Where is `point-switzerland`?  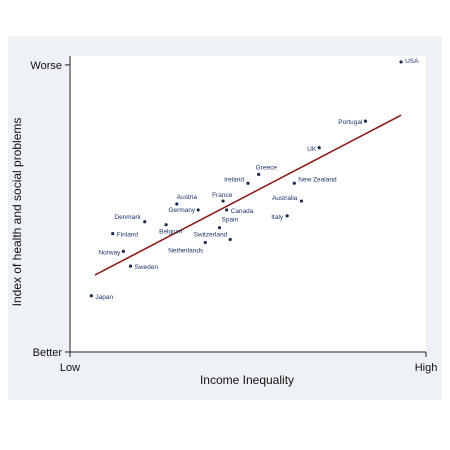 point-switzerland is located at coordinates (230, 239).